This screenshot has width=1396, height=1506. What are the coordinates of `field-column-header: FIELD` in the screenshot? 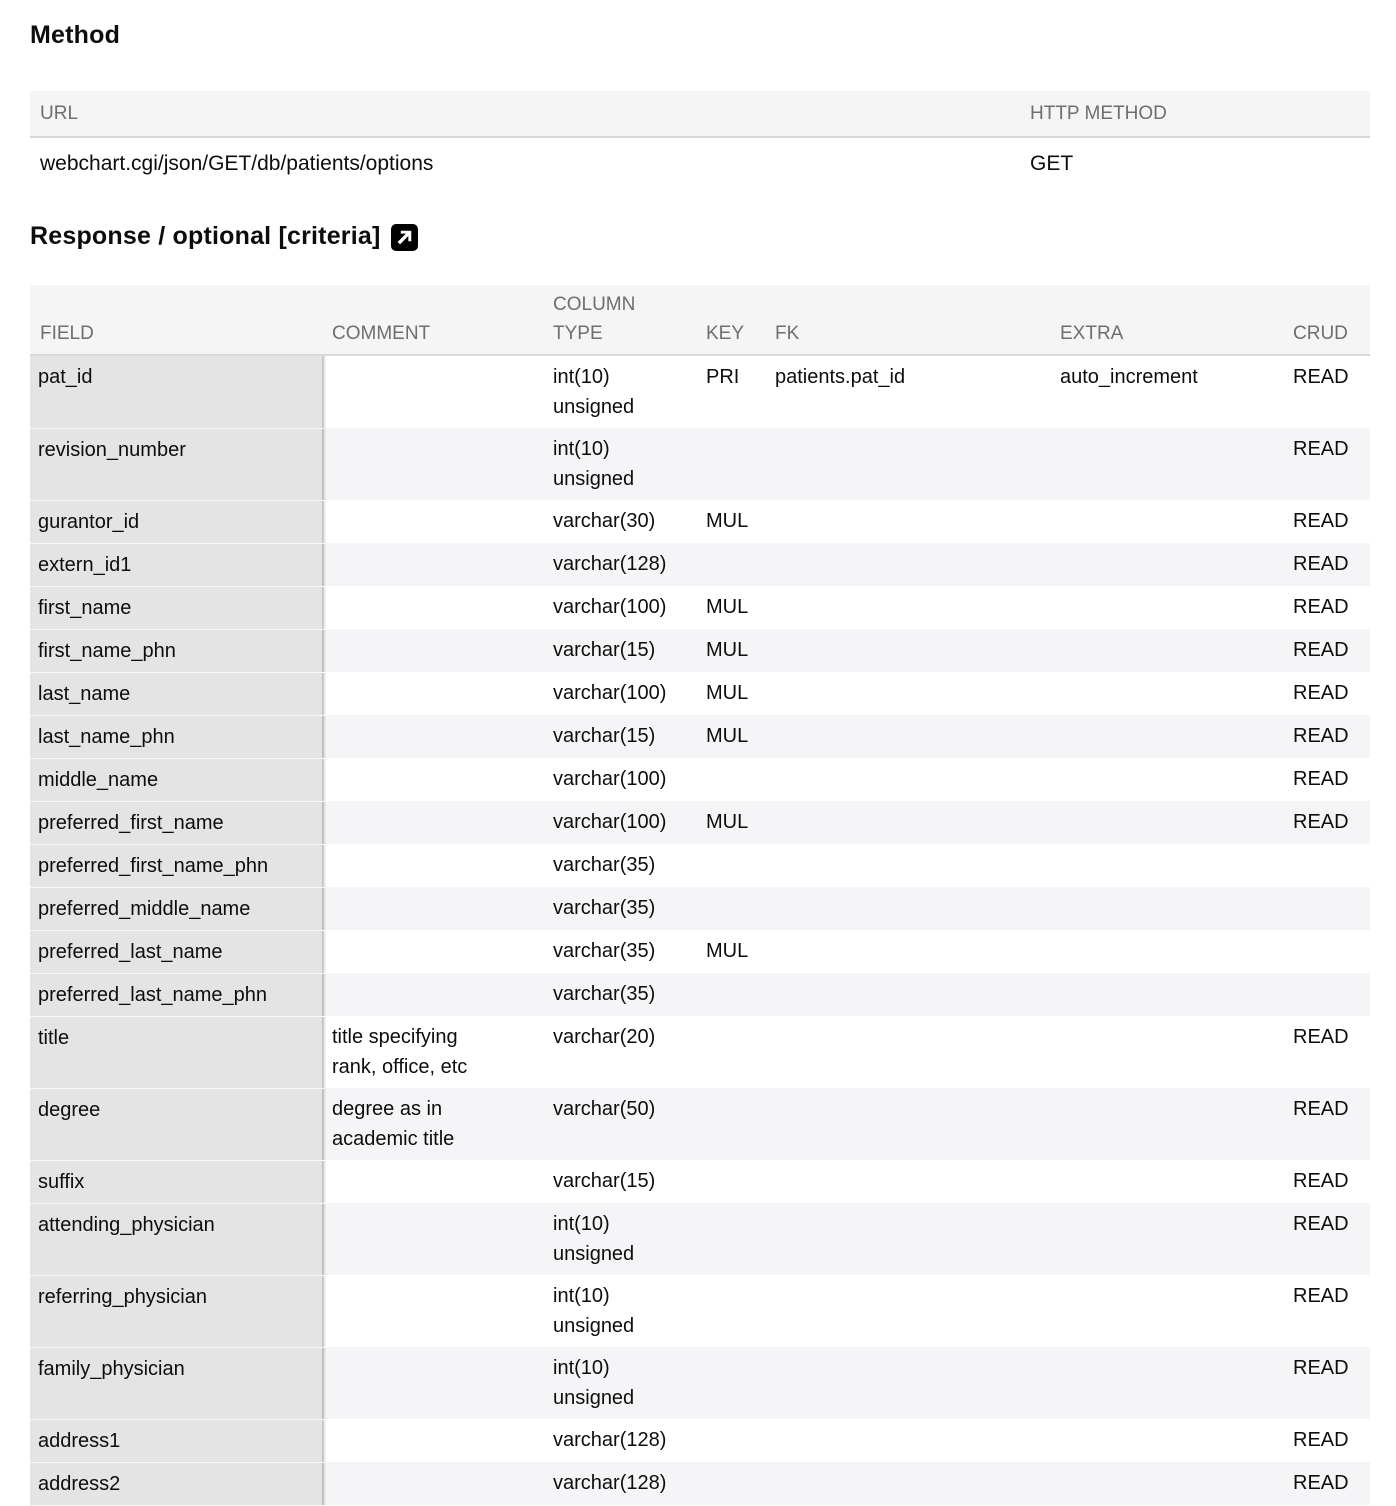 It's located at (176, 320).